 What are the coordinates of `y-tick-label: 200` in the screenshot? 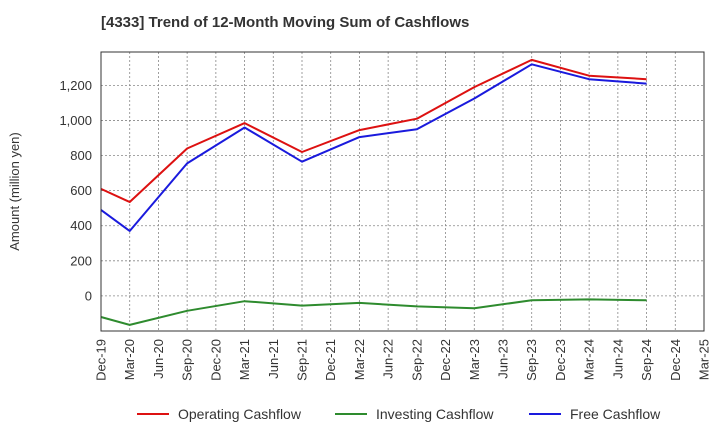 It's located at (81, 260).